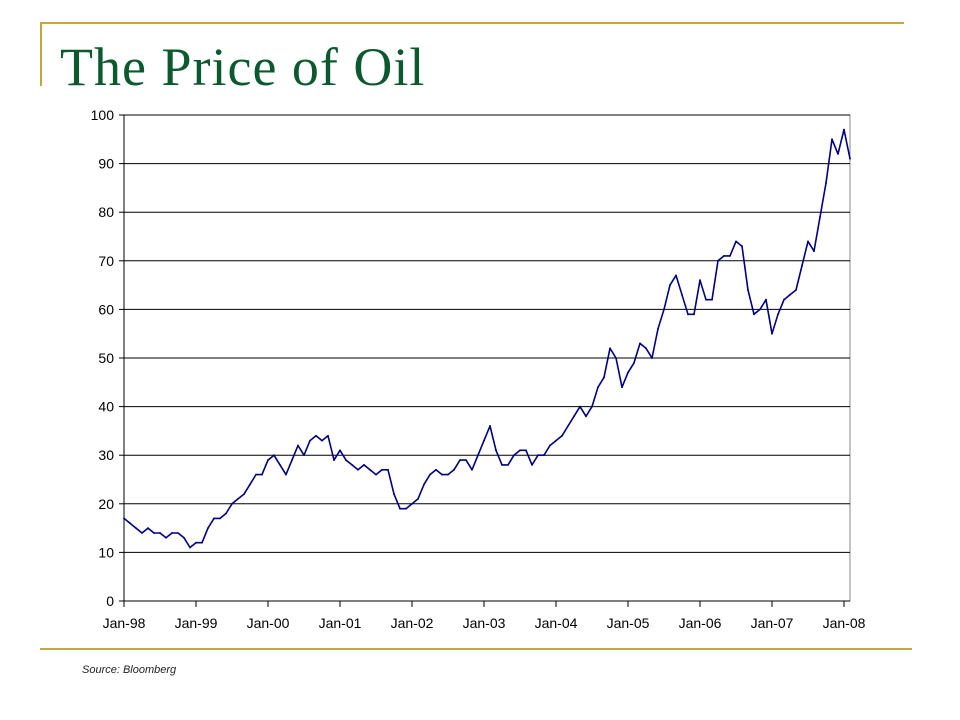  What do you see at coordinates (110, 601) in the screenshot?
I see `y-tick-label: 0` at bounding box center [110, 601].